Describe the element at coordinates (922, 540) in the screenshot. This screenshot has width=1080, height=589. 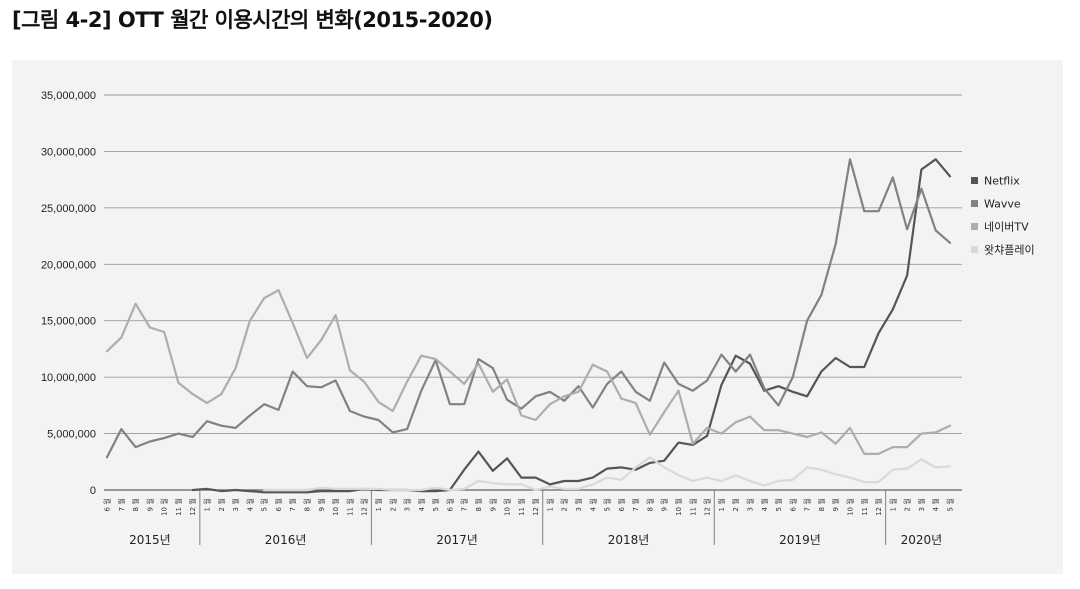
I see `year-label: 2020년` at that location.